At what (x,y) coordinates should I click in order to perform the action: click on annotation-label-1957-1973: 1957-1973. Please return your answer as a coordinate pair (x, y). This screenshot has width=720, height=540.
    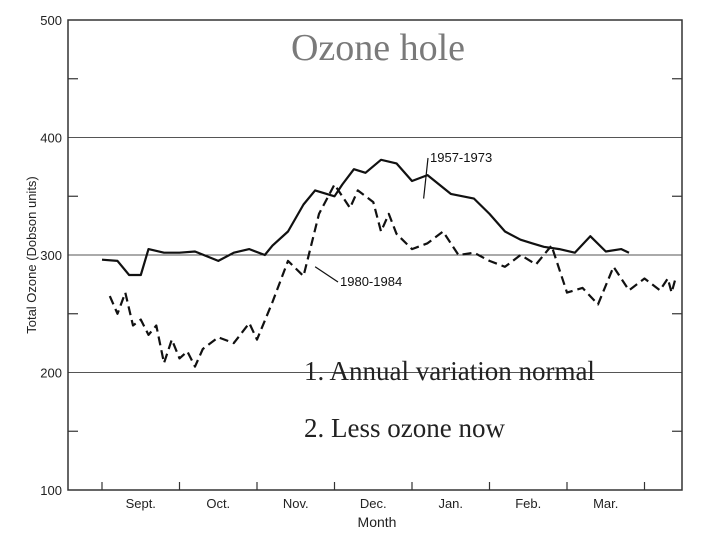
    Looking at the image, I should click on (461, 157).